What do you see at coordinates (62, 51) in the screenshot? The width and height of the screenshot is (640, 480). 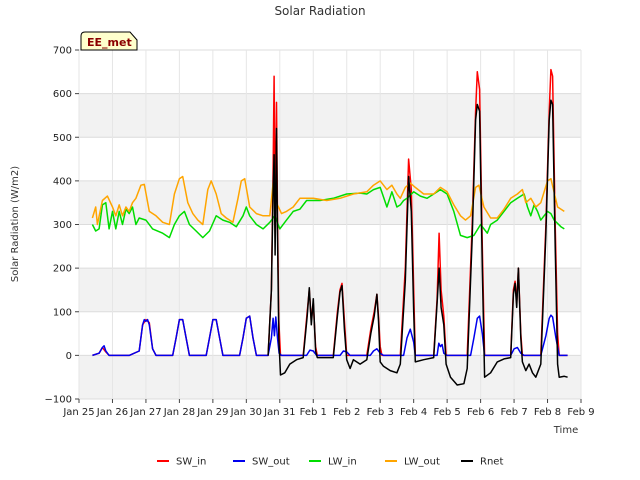 I see `y-tick-label: 700` at bounding box center [62, 51].